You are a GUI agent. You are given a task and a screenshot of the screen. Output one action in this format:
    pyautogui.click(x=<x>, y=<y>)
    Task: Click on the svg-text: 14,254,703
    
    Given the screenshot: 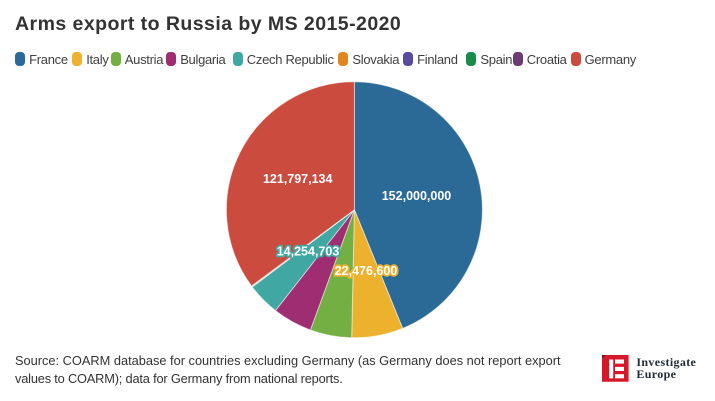 What is the action you would take?
    pyautogui.click(x=308, y=252)
    